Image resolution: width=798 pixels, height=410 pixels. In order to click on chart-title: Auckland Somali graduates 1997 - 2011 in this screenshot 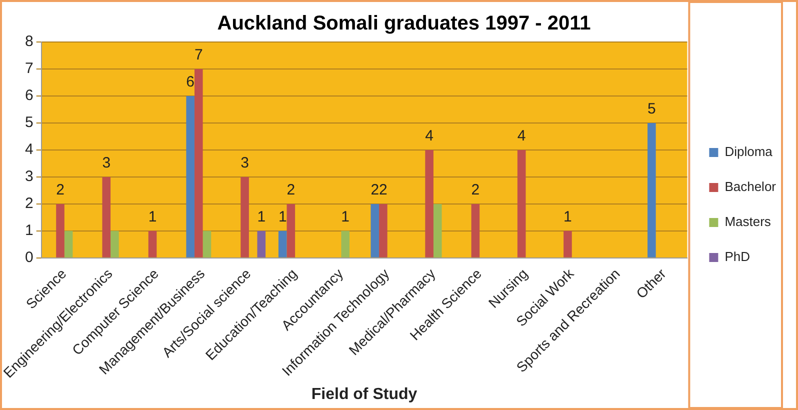, I will do `click(404, 23)`.